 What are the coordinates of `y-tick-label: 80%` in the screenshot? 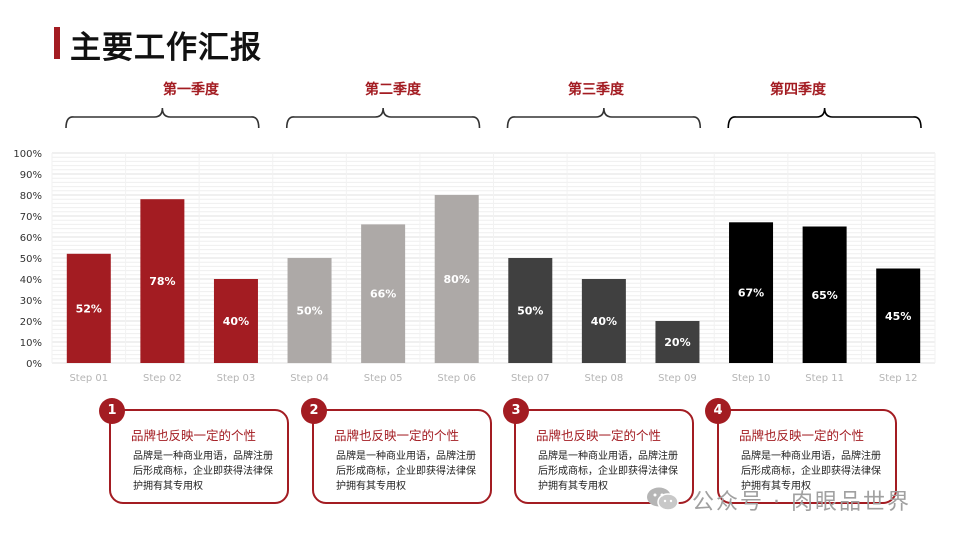 It's located at (31, 196).